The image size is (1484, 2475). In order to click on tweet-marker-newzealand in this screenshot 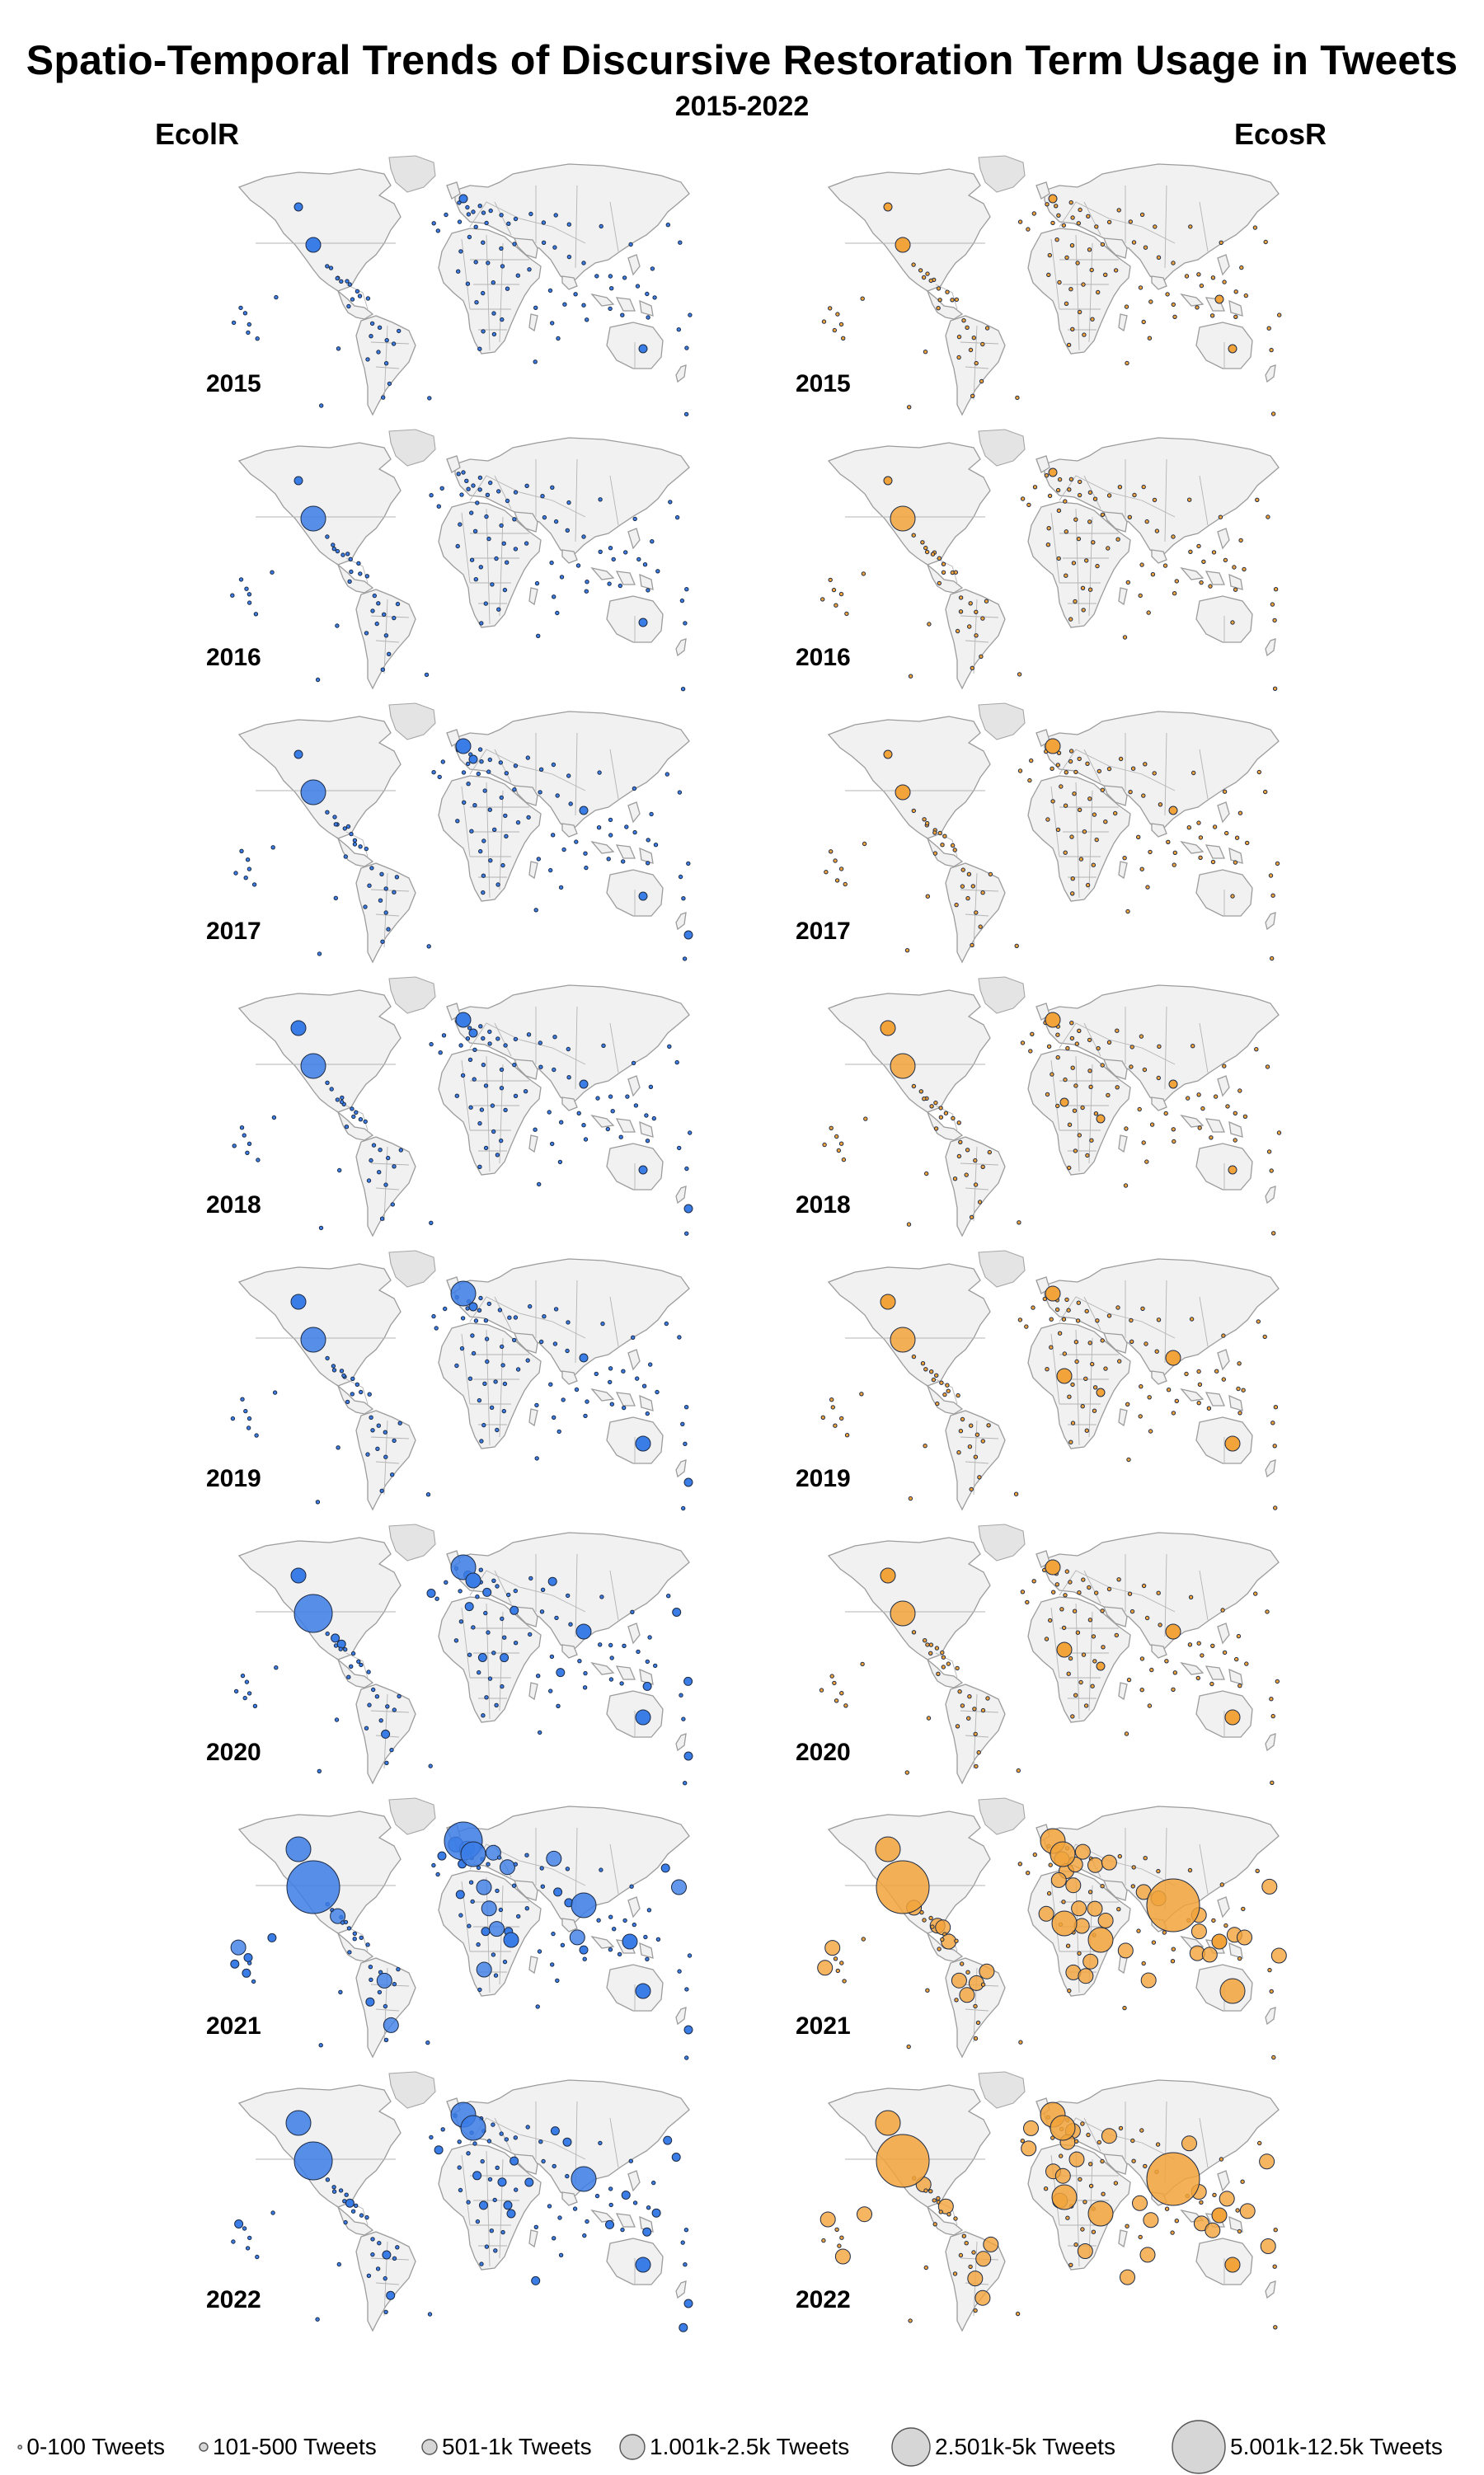, I will do `click(688, 1756)`.